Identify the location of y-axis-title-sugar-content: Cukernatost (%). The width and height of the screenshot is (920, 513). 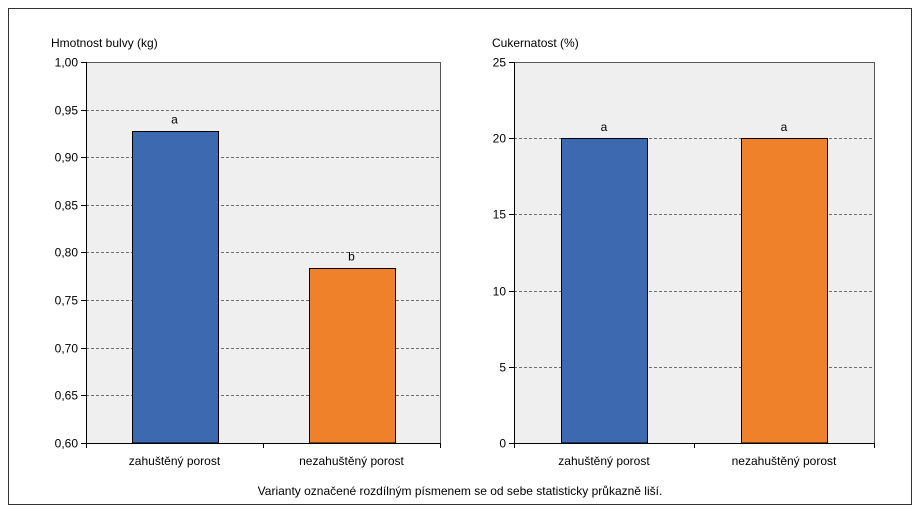
(535, 43).